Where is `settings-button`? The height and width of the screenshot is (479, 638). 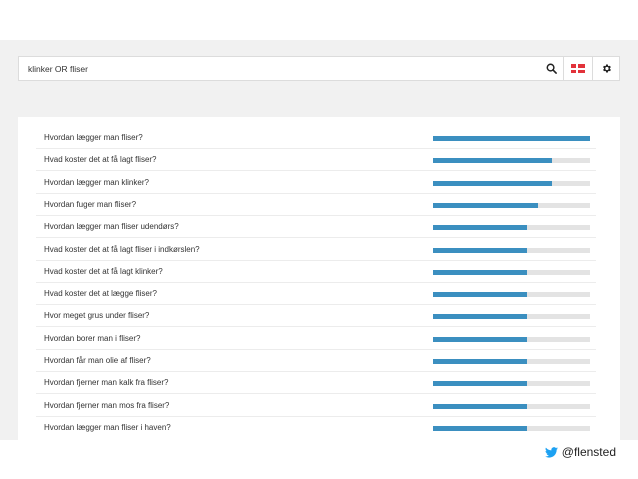
settings-button is located at coordinates (606, 68).